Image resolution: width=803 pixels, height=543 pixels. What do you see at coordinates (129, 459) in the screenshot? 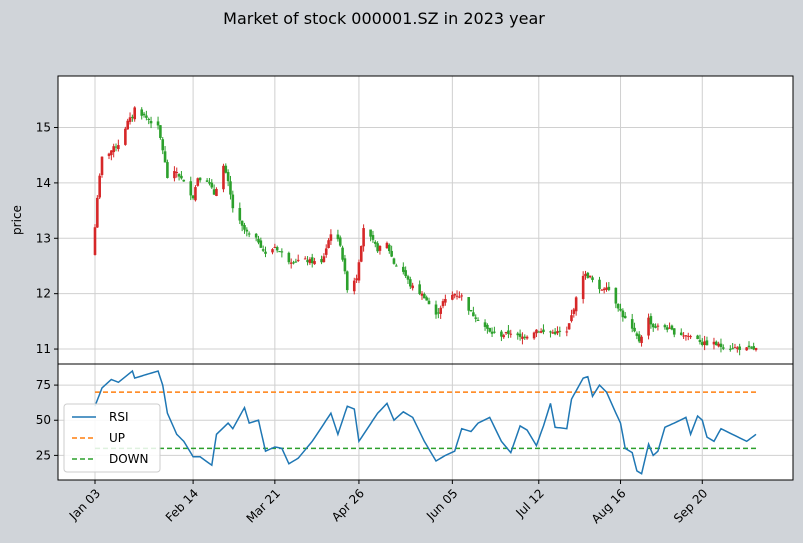
I see `legend-label-down: DOWN` at bounding box center [129, 459].